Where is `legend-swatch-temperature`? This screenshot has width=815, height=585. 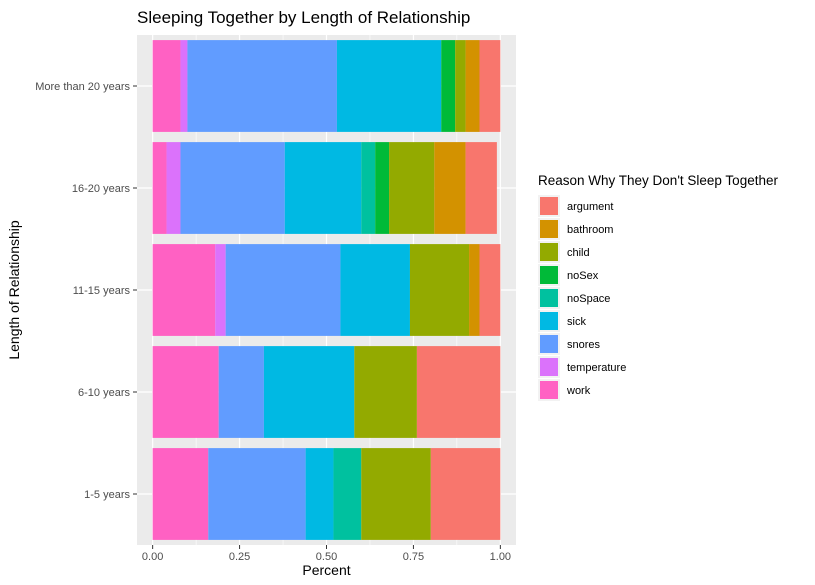 legend-swatch-temperature is located at coordinates (549, 367).